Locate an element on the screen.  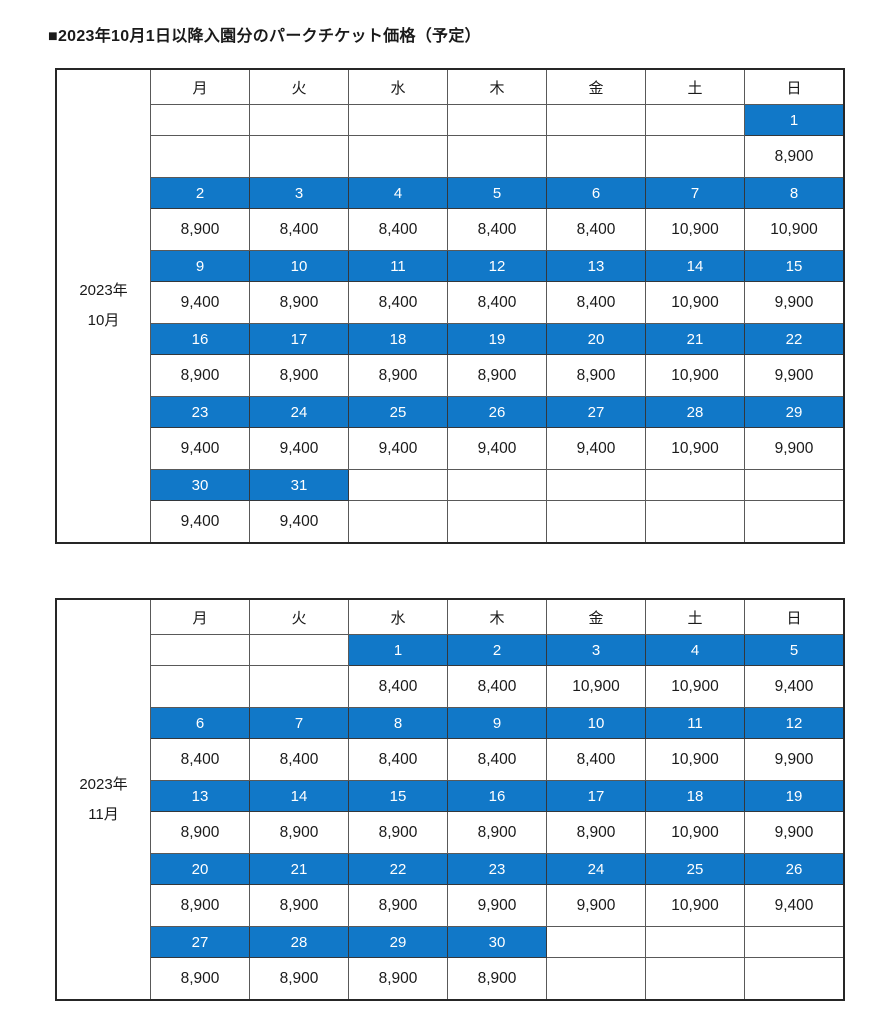
month-label-line: 11月 is located at coordinates (103, 814).